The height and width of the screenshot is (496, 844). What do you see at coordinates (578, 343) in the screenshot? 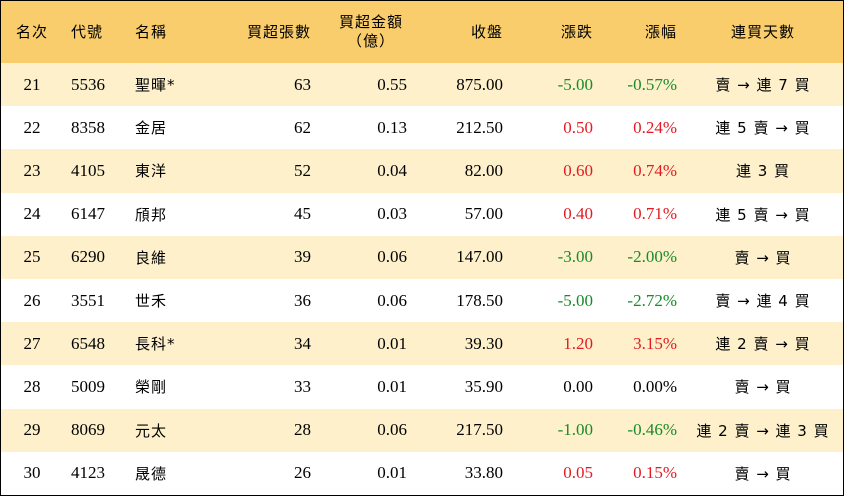
I see `cell-change: 1.20` at bounding box center [578, 343].